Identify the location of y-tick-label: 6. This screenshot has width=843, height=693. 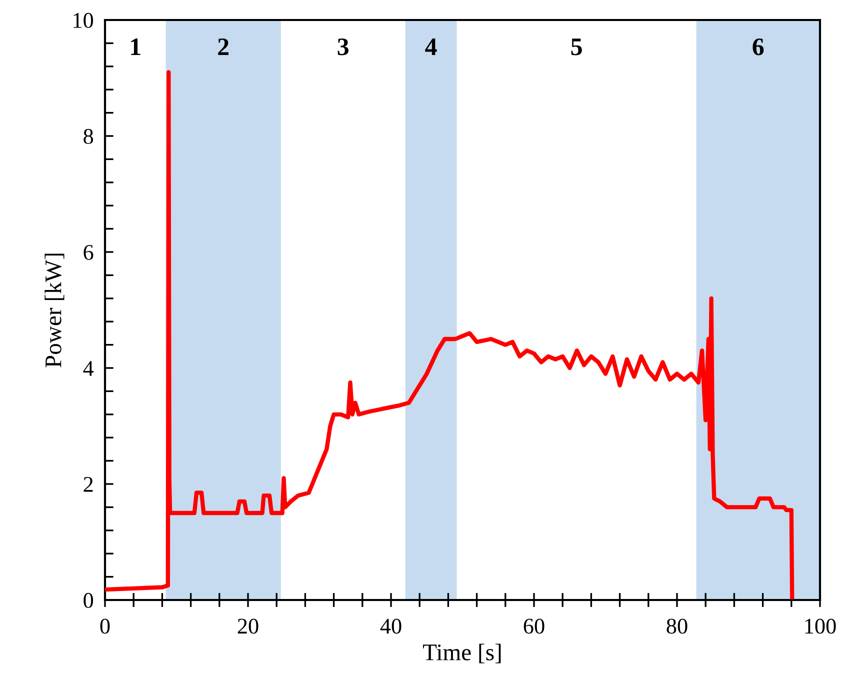
(89, 252).